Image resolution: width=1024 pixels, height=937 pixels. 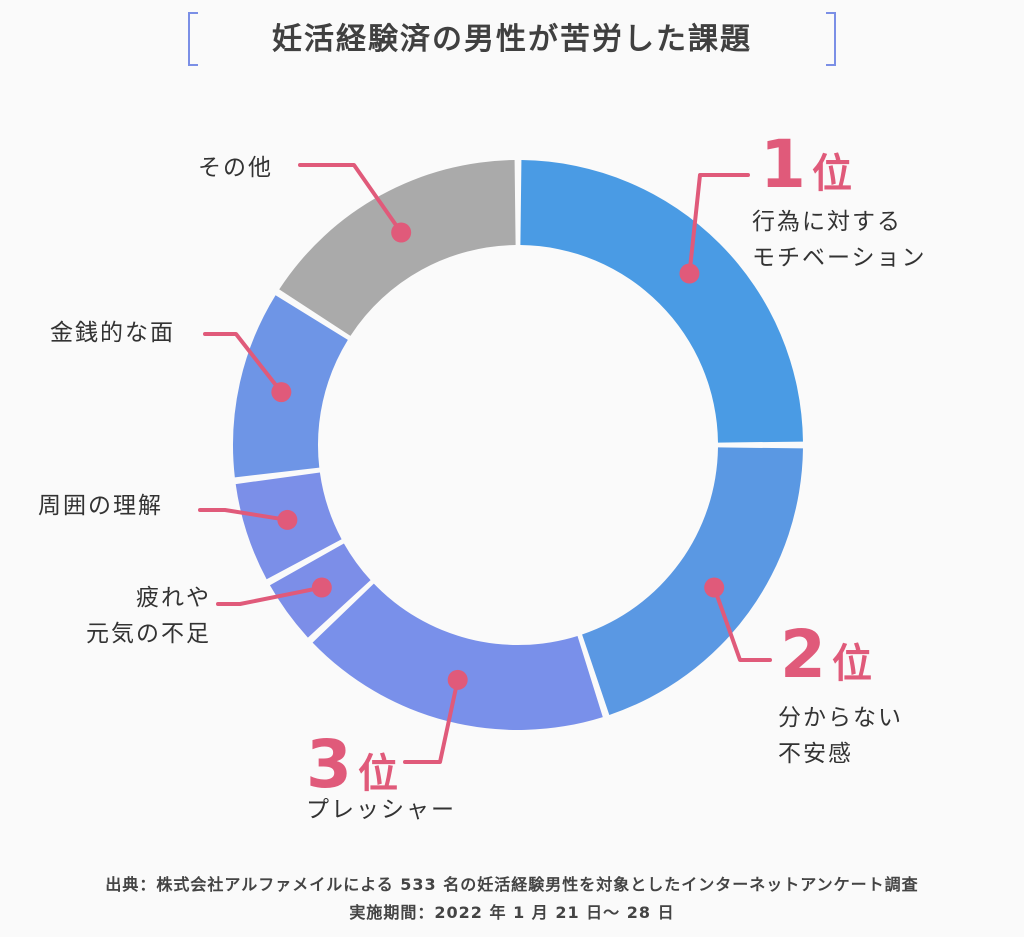 What do you see at coordinates (148, 634) in the screenshot?
I see `label-fatigue-line-2: 元気の不足` at bounding box center [148, 634].